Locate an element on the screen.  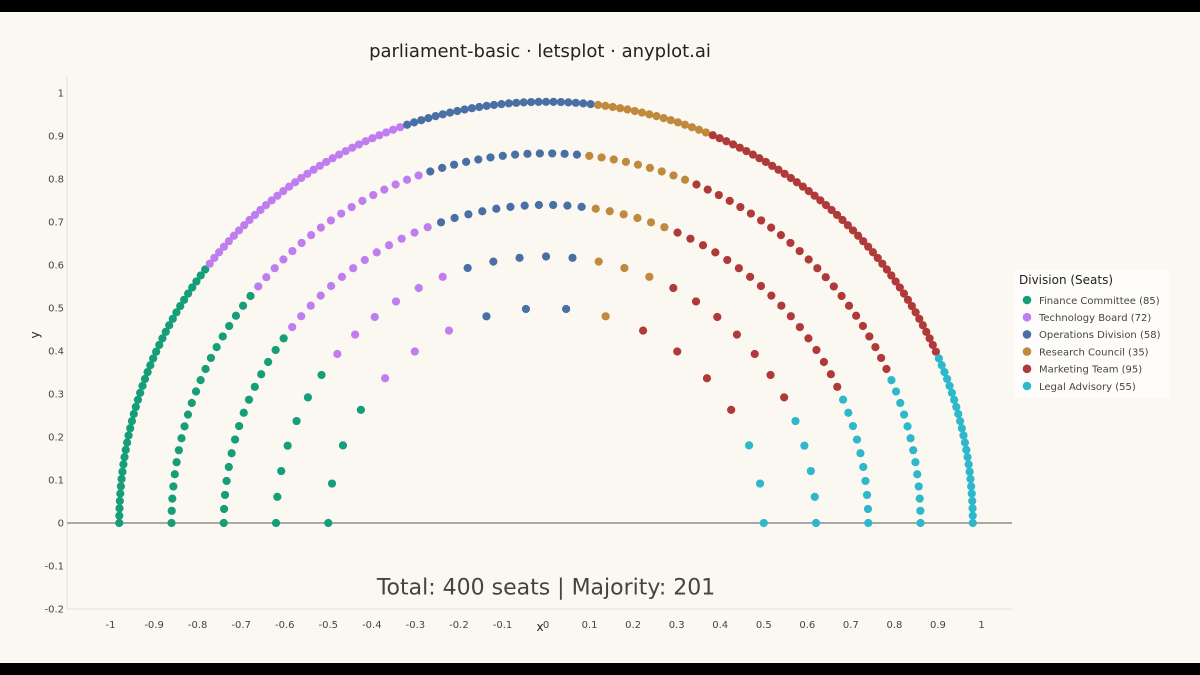
x-tick-label: -0.6 is located at coordinates (285, 625).